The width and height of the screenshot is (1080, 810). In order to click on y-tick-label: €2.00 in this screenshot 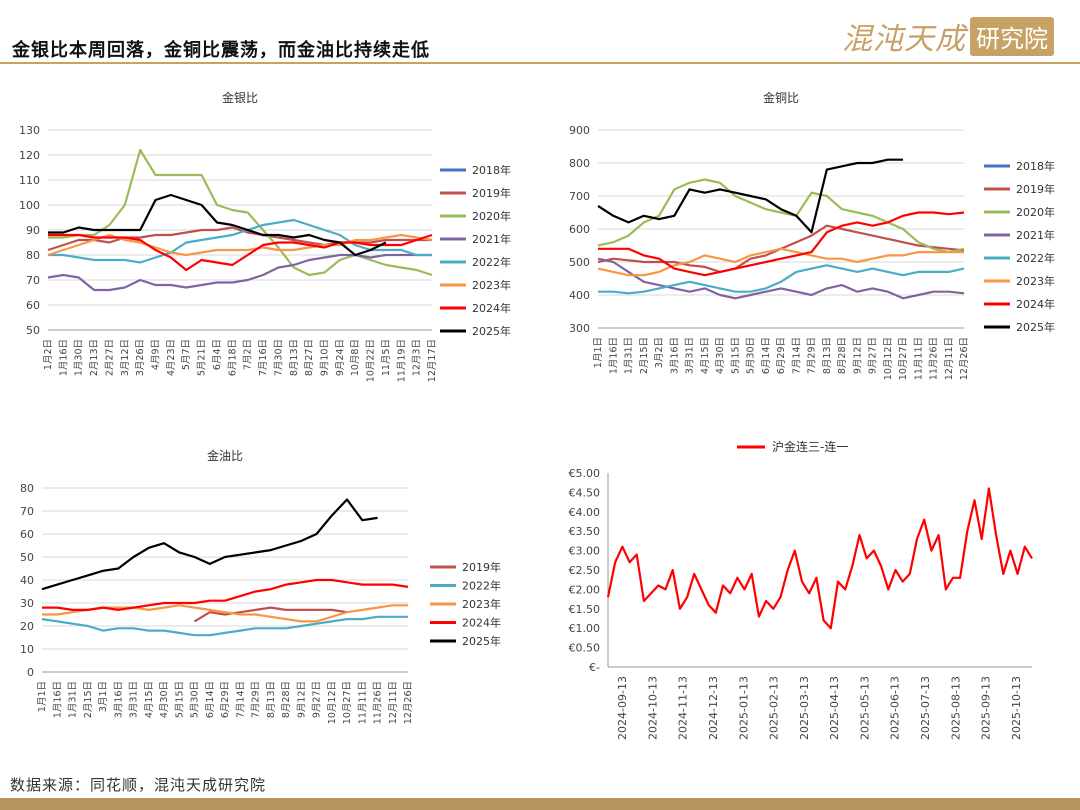, I will do `click(585, 589)`.